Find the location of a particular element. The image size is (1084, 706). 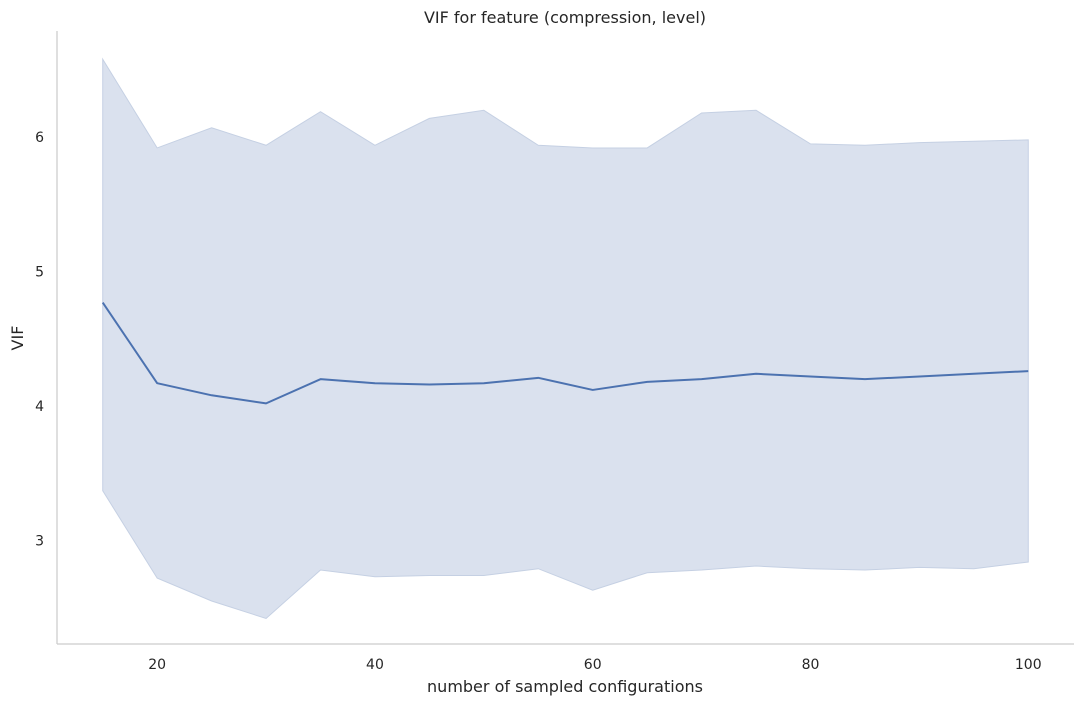

y-axis-label: VIF is located at coordinates (17, 338).